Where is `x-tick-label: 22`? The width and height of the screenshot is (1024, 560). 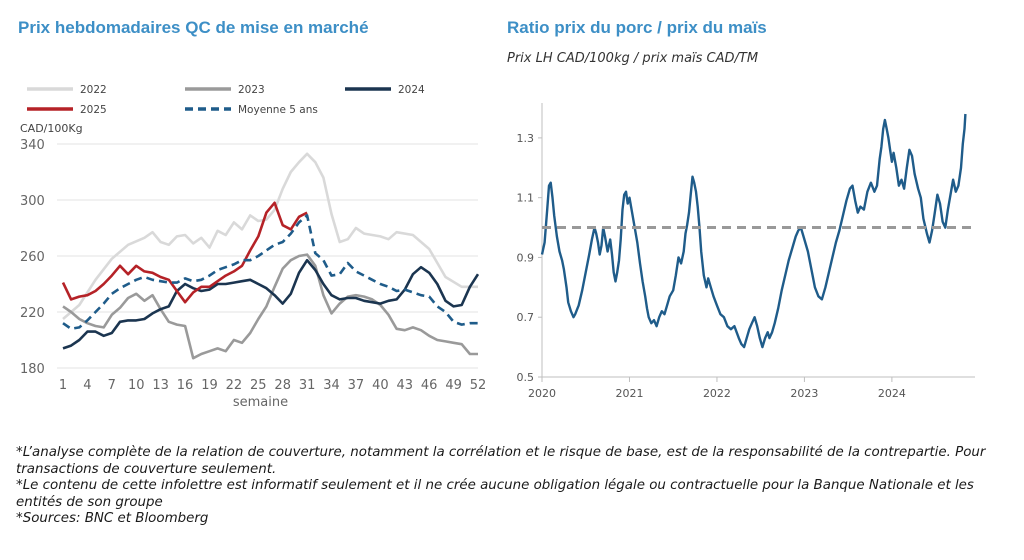 x-tick-label: 22 is located at coordinates (234, 385).